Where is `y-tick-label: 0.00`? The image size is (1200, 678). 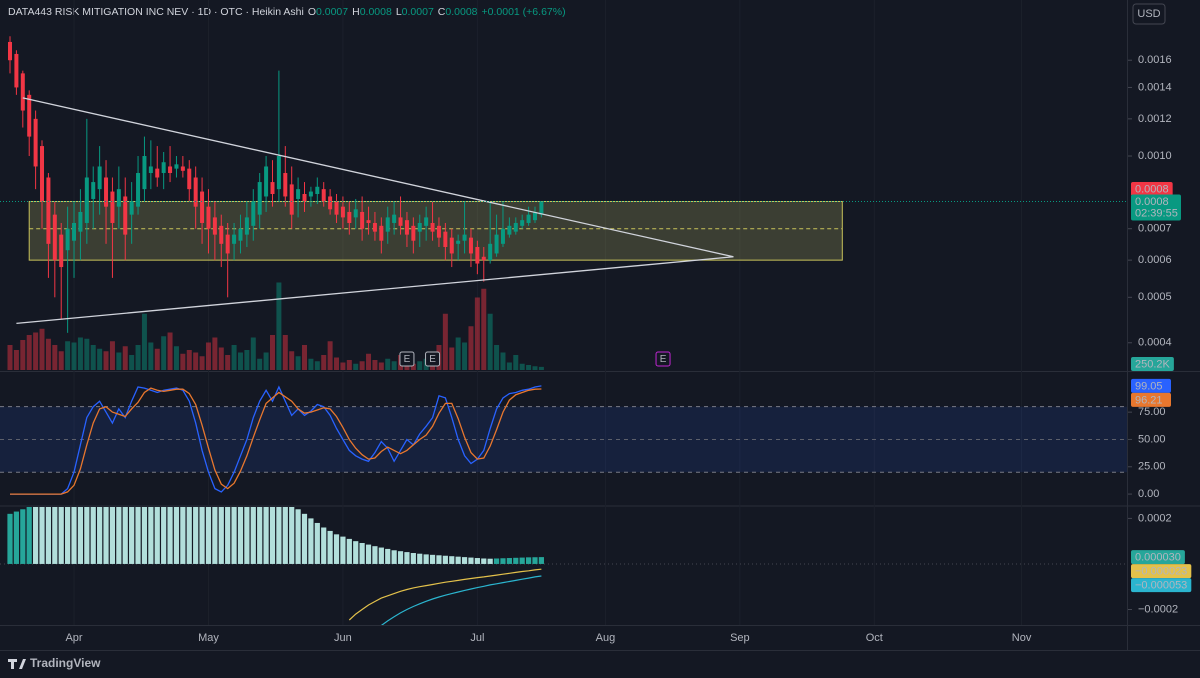 y-tick-label: 0.00 is located at coordinates (1148, 494).